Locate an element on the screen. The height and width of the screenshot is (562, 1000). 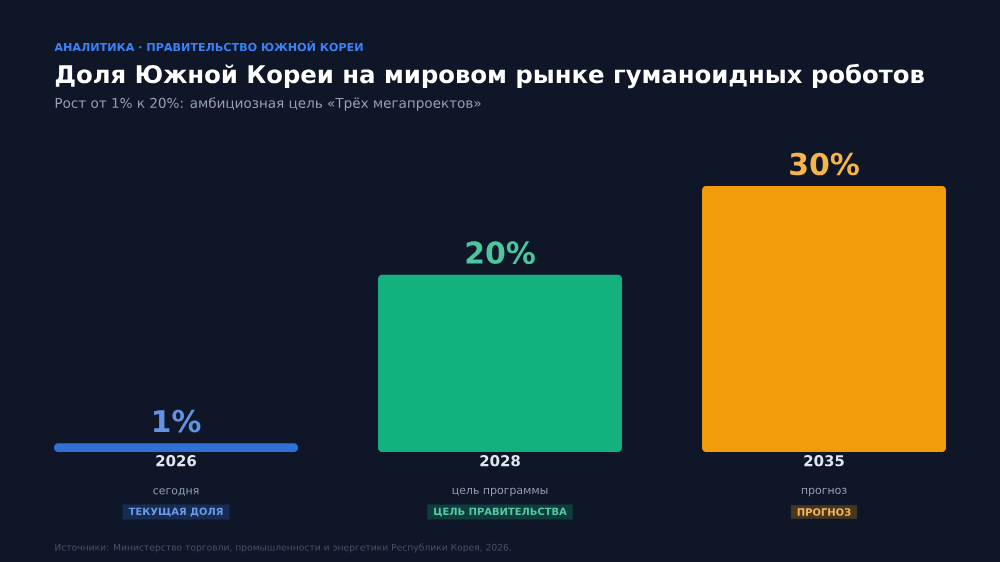
chart-title: Доля Южной Кореи на мировом рынке гуманоидных роботов is located at coordinates (489, 76).